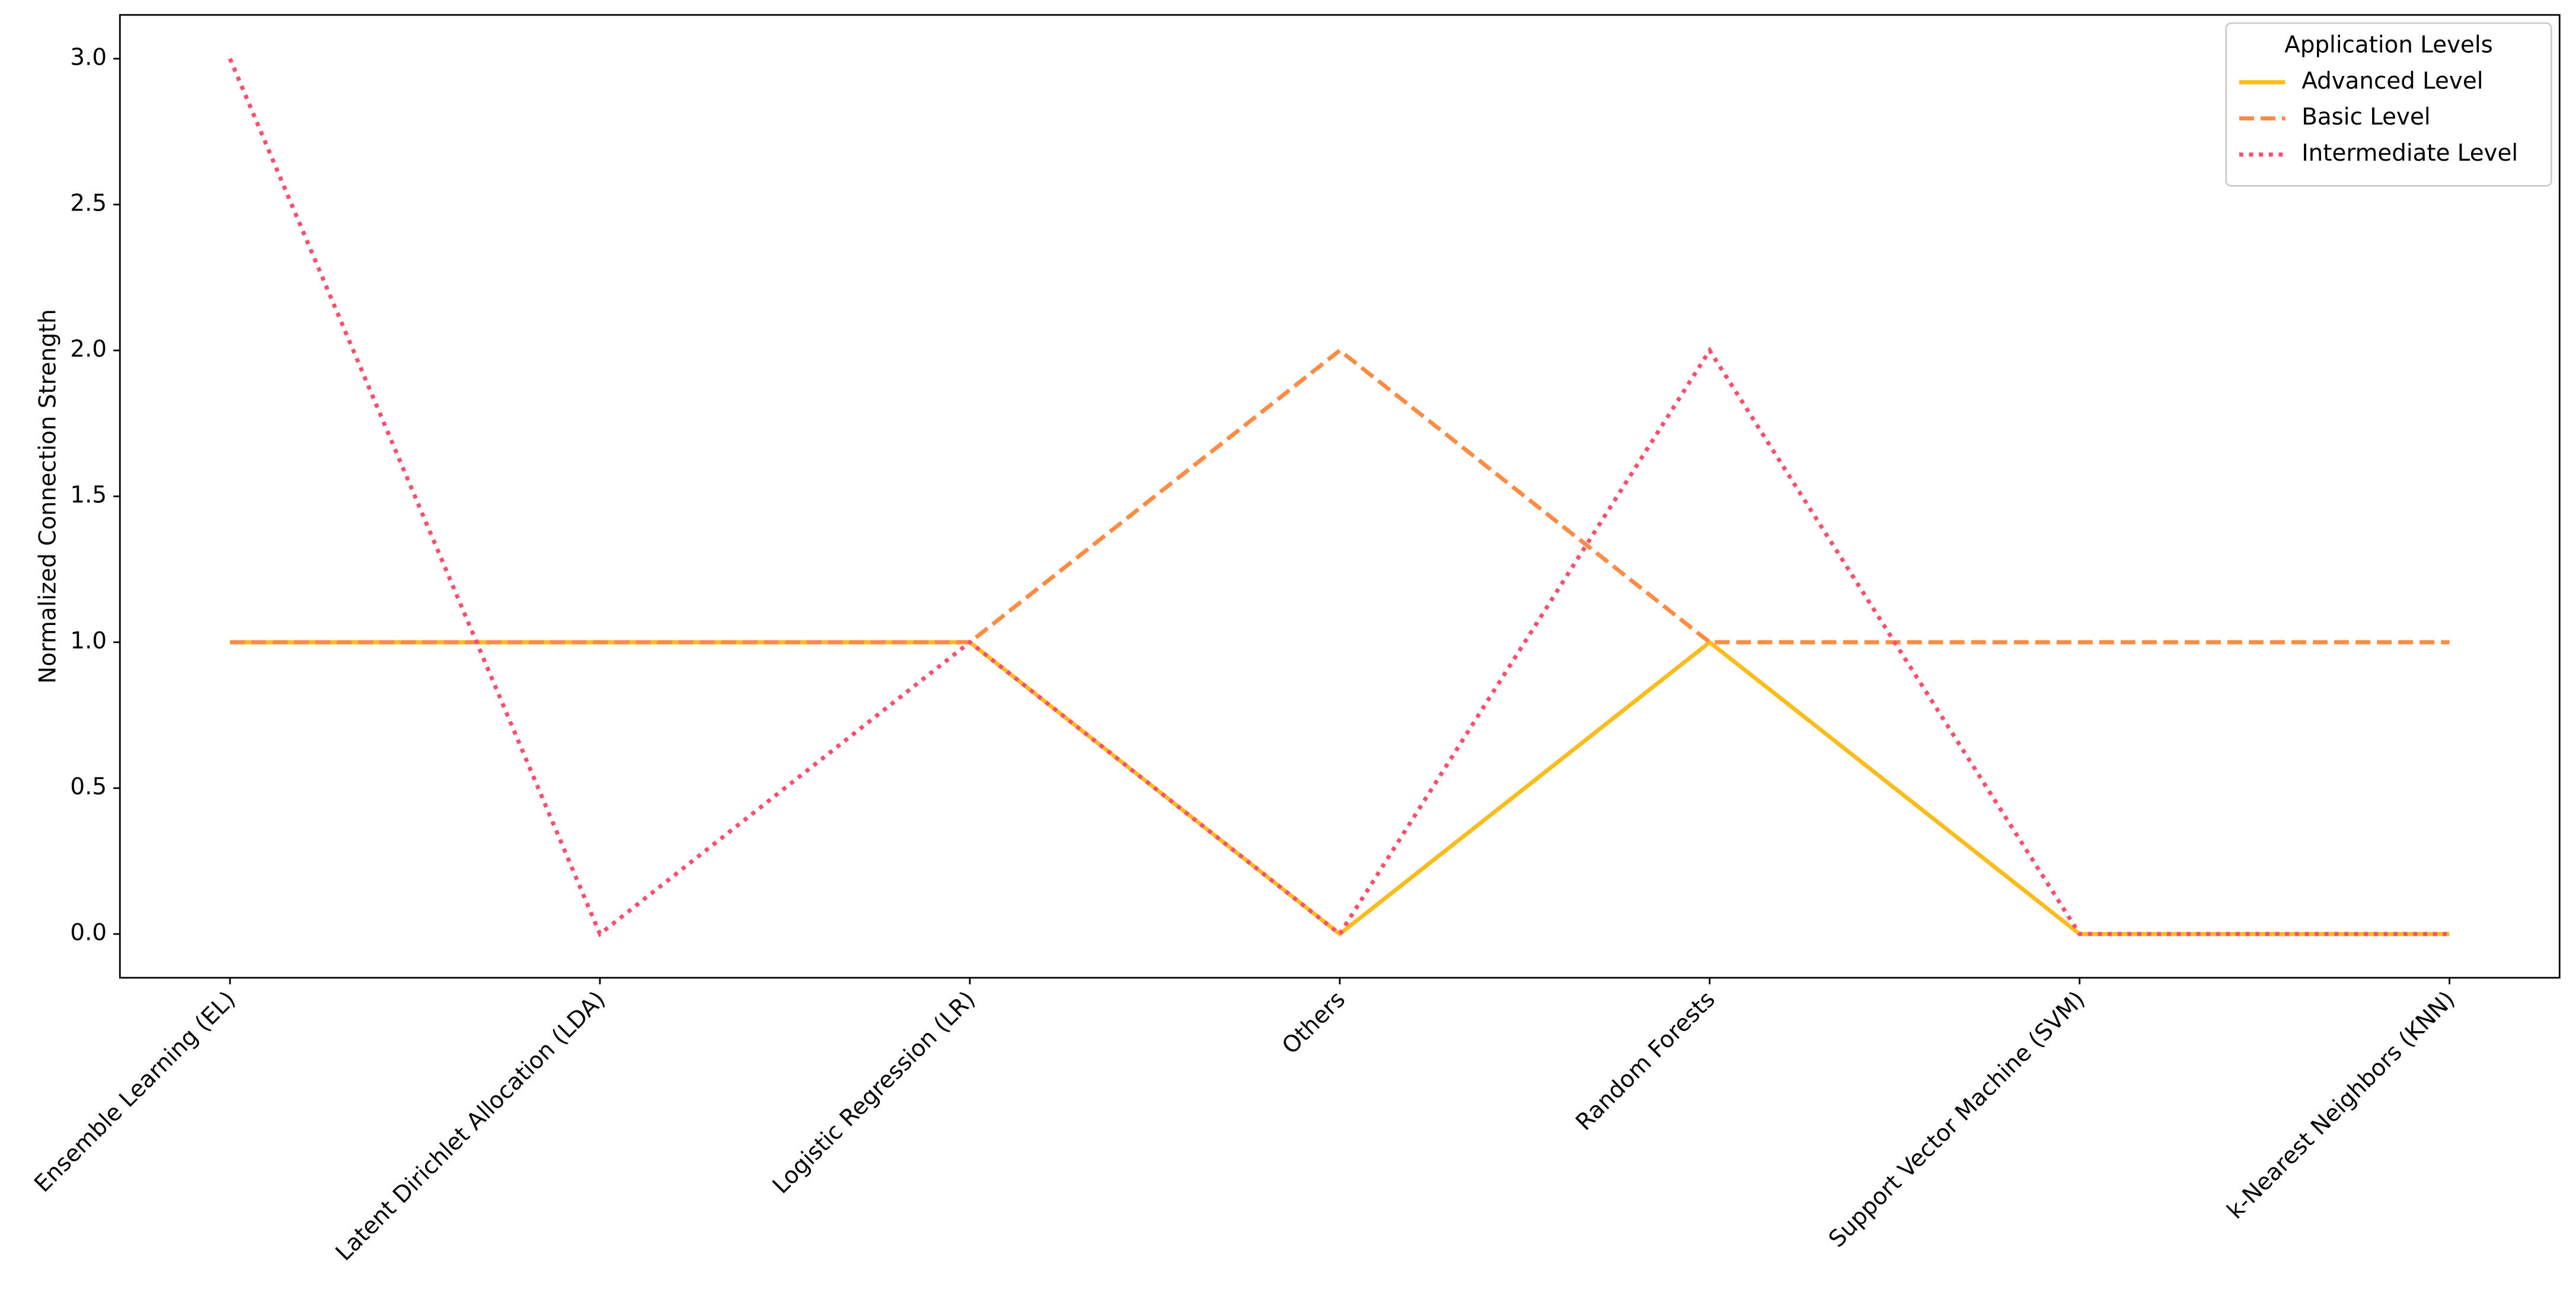  I want to click on y-tick-label: 1.5, so click(88, 495).